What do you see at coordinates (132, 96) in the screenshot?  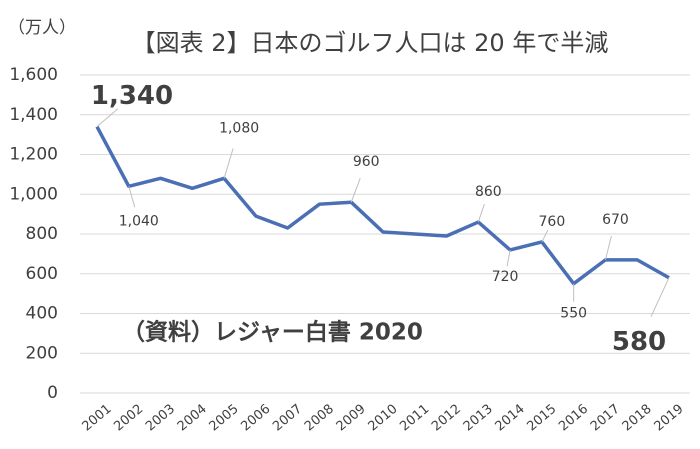 I see `data-label: 1,340` at bounding box center [132, 96].